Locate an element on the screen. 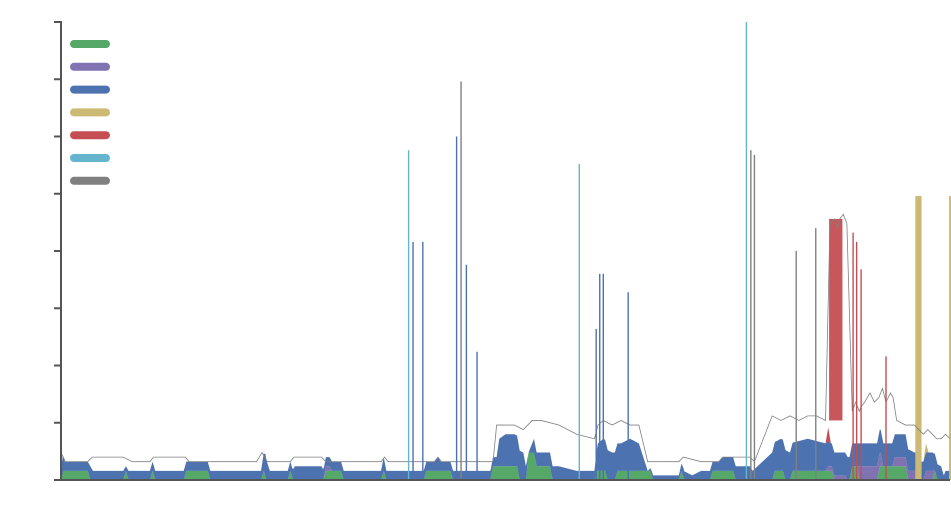  legend is located at coordinates (90, 112).